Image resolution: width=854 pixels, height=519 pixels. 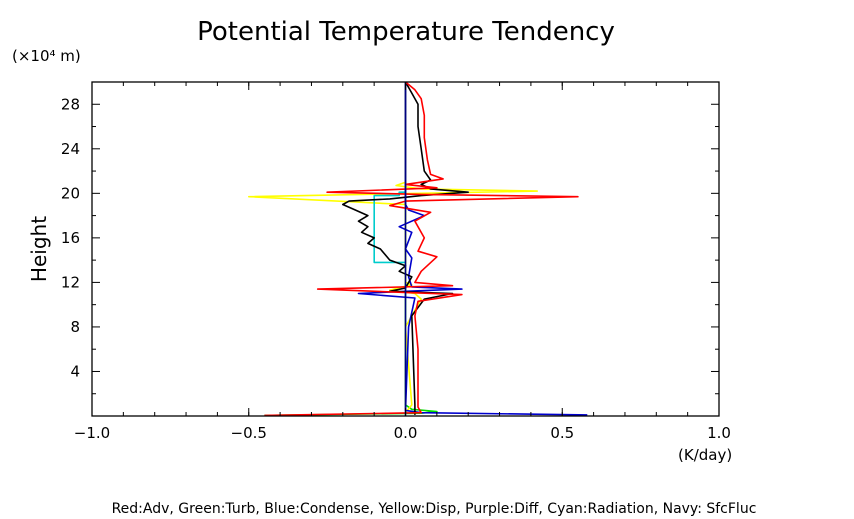 I want to click on y-tick-label: 8, so click(x=75, y=327).